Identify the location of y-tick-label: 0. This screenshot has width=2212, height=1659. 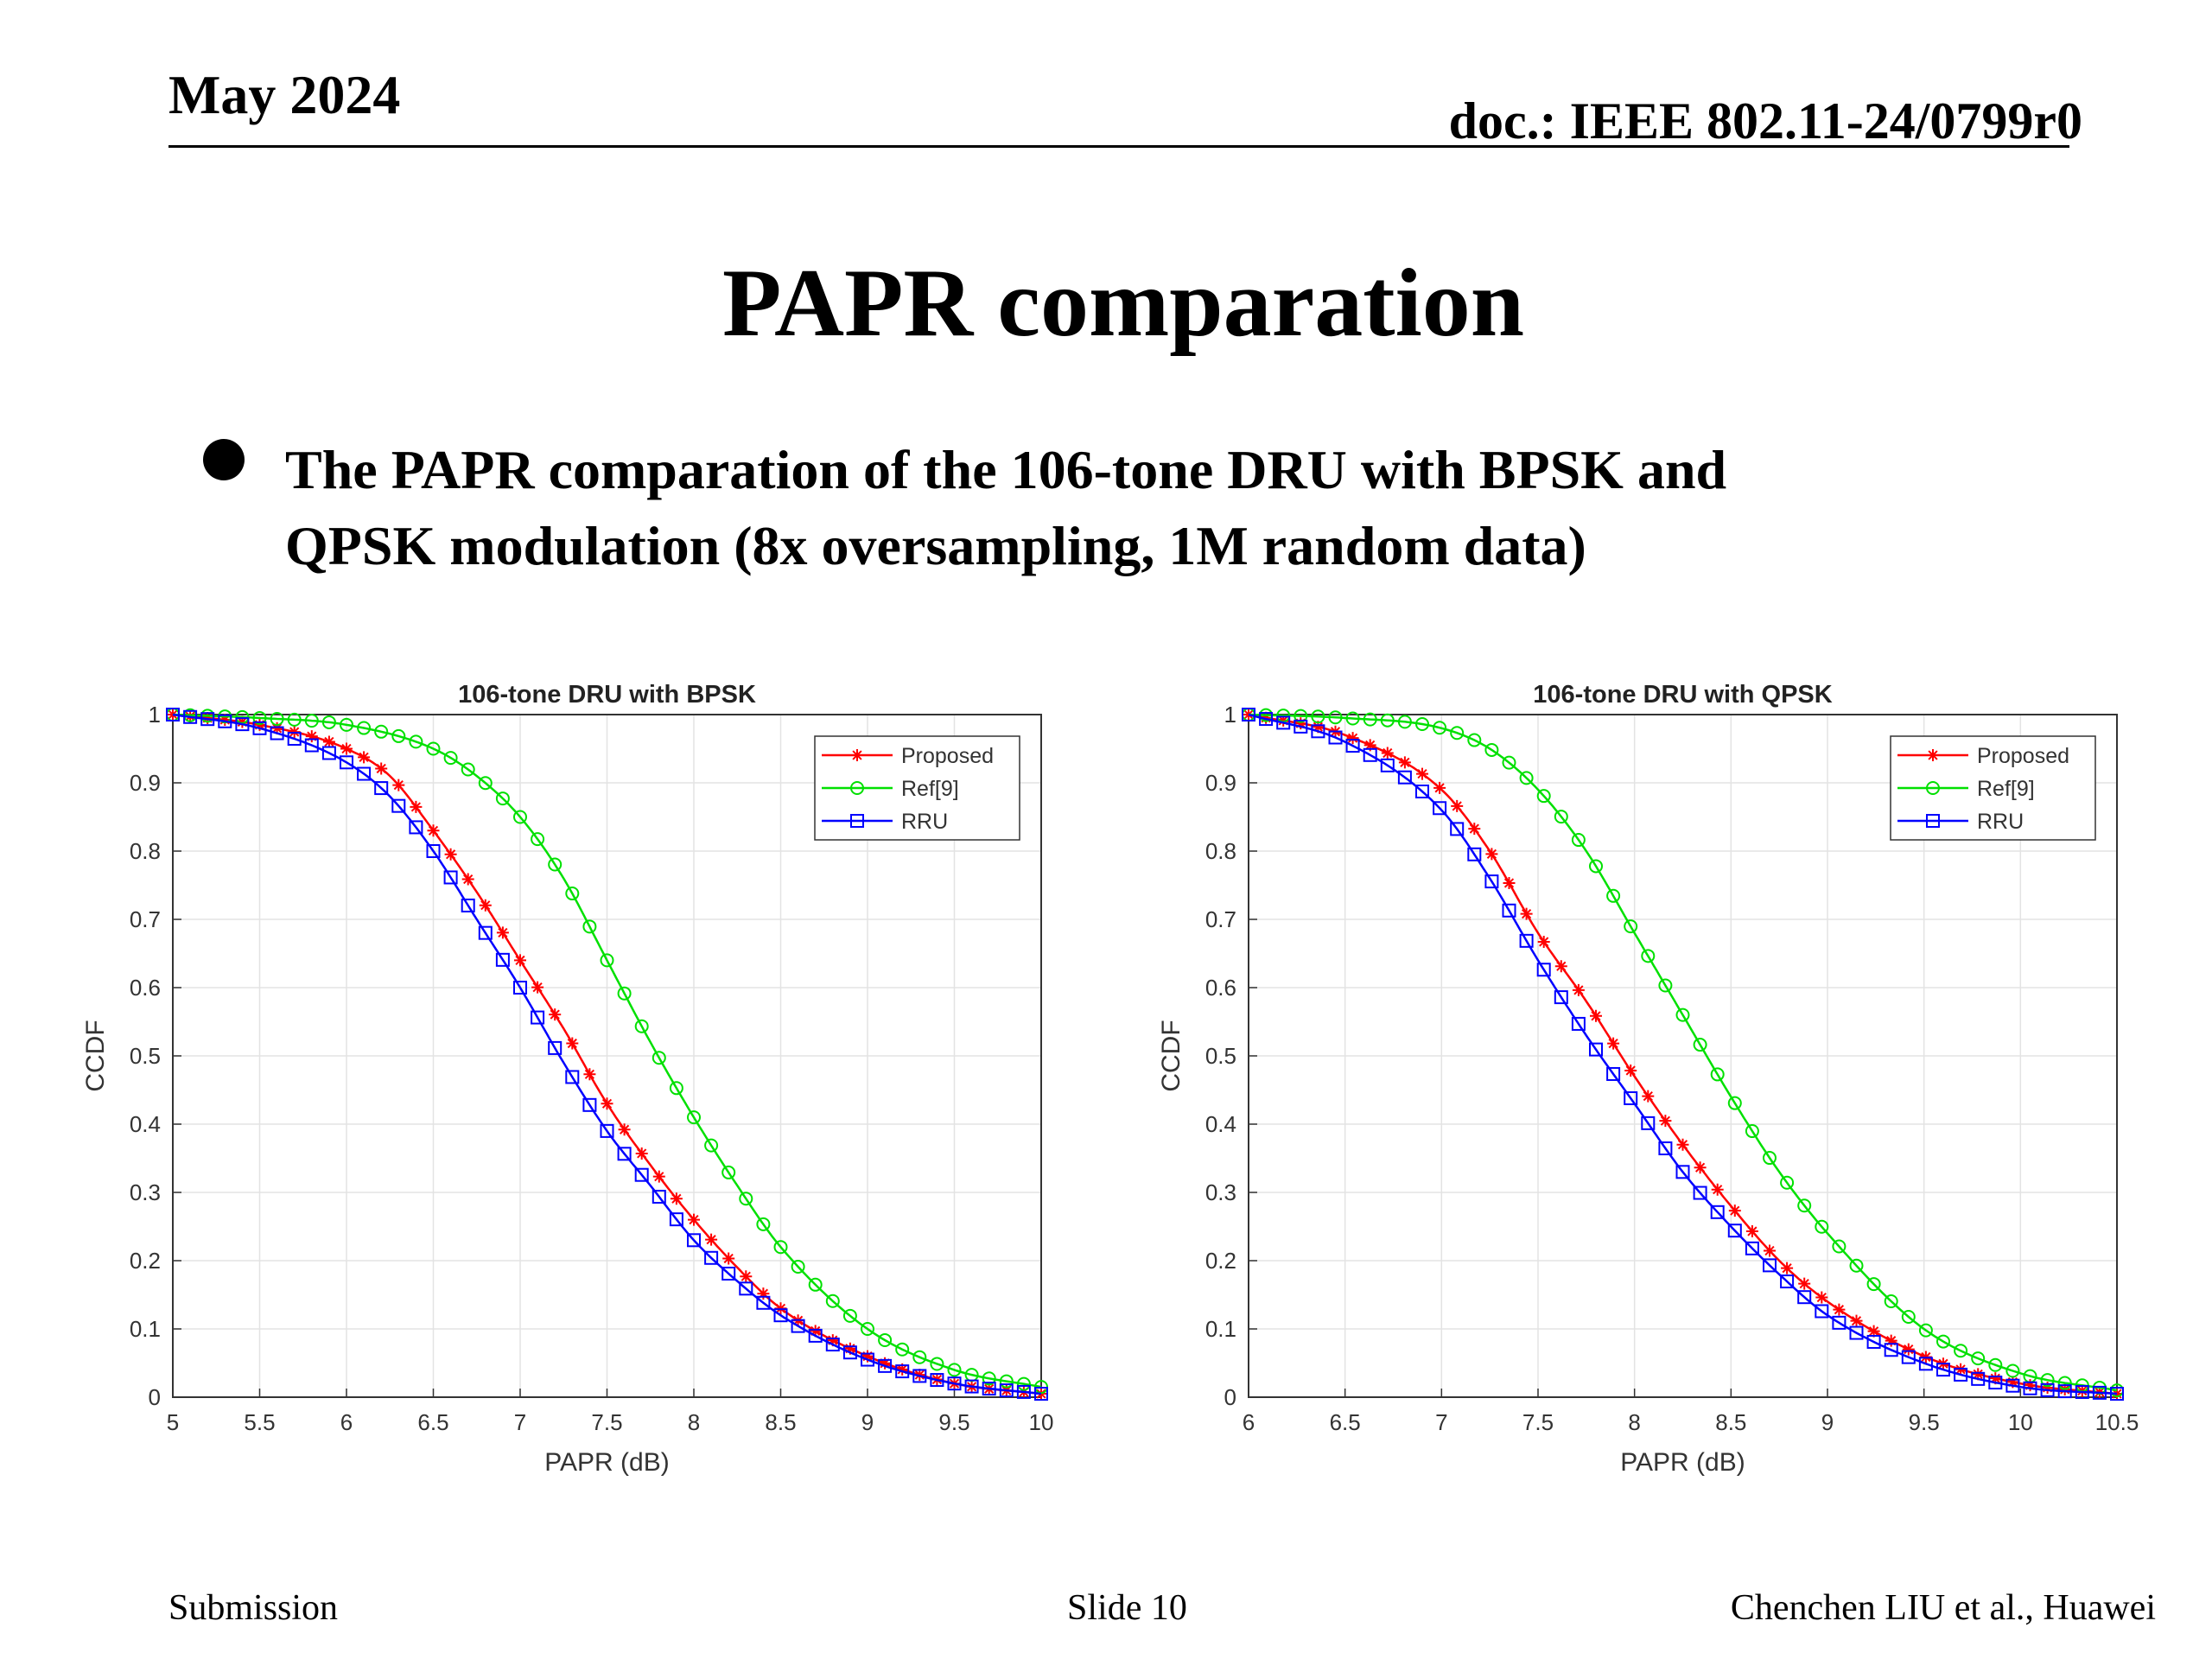
(155, 1397).